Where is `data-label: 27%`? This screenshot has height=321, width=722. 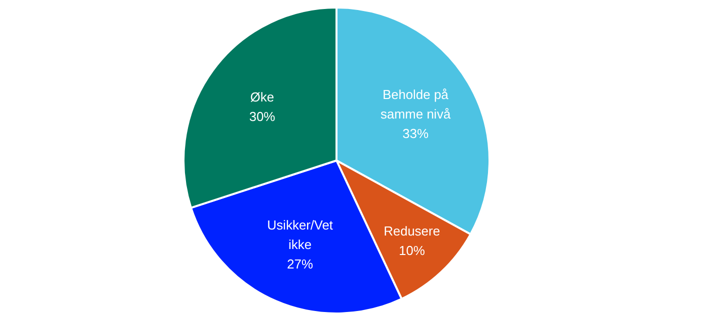 data-label: 27% is located at coordinates (300, 264).